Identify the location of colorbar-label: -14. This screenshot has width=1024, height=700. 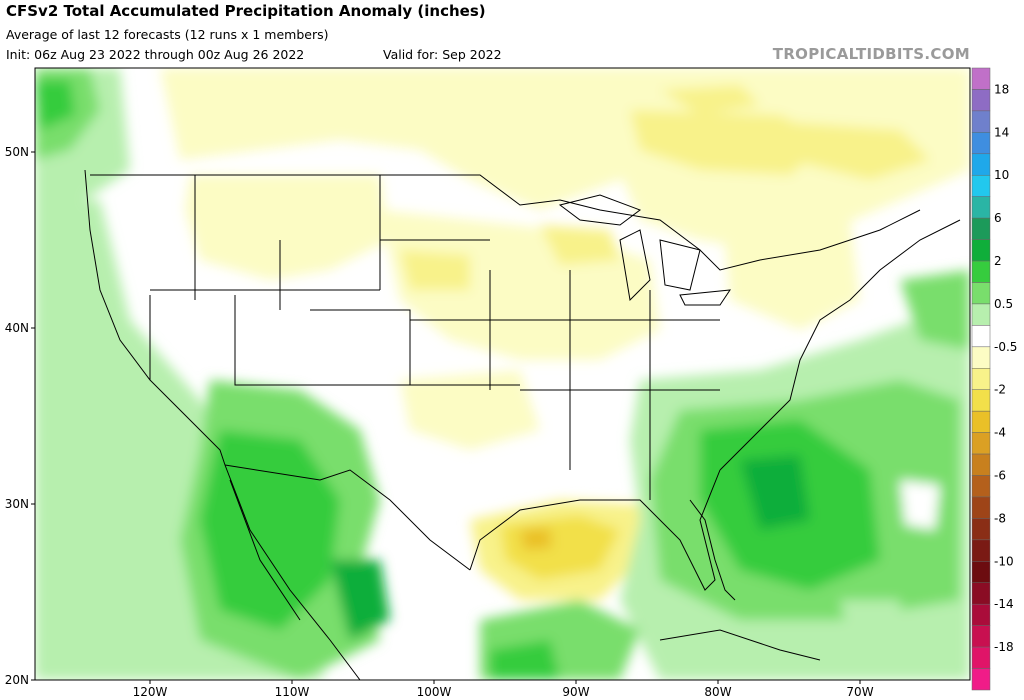
(1004, 604).